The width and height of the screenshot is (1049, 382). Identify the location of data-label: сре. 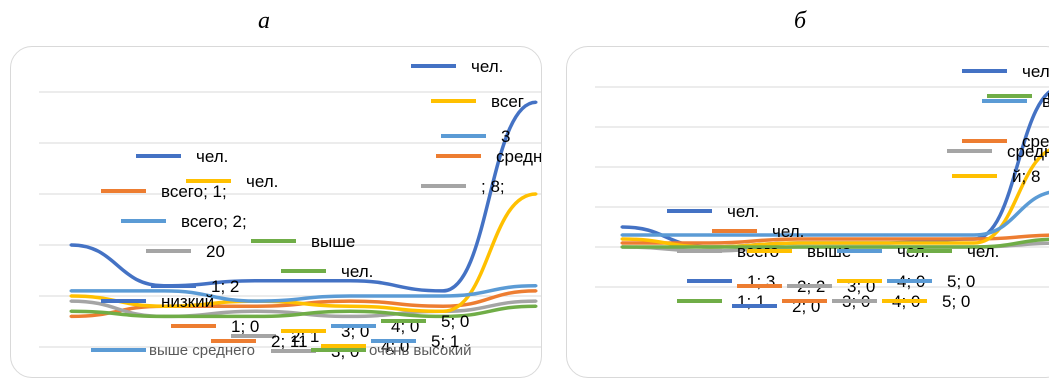
(1035, 141).